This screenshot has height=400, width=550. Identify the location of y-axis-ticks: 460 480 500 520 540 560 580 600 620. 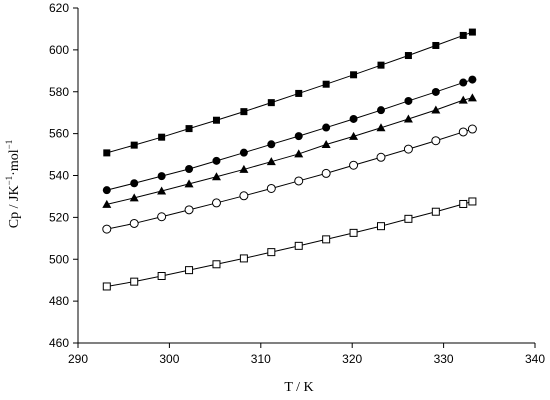
(63, 175).